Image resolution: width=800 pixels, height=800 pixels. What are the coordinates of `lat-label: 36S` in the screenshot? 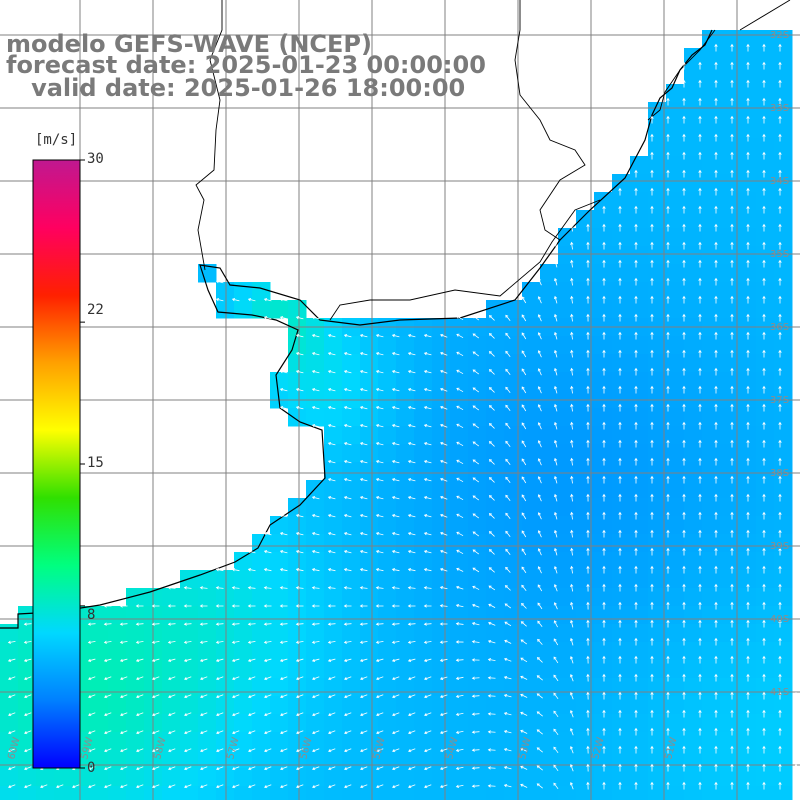 It's located at (779, 327).